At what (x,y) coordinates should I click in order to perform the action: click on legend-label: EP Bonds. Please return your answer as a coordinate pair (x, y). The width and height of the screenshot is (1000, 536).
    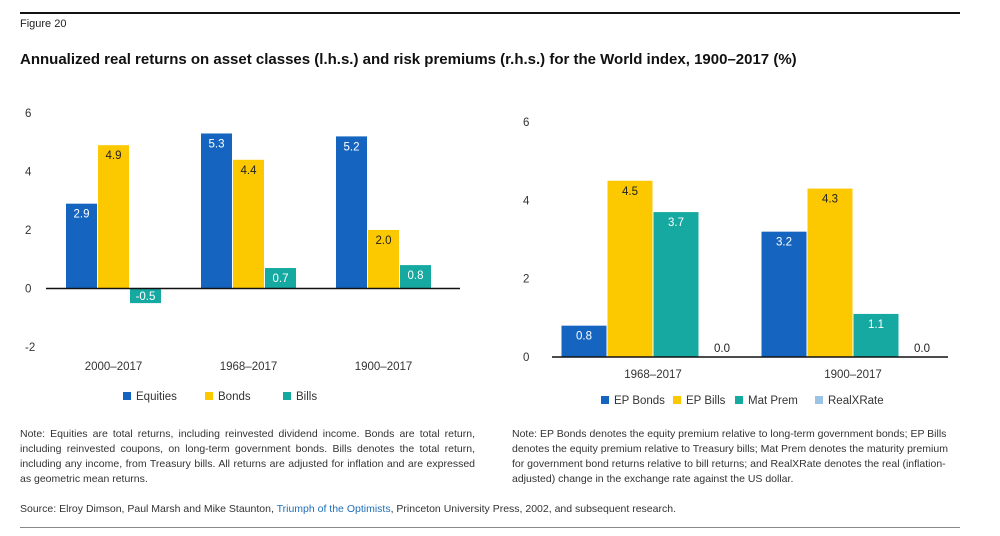
    Looking at the image, I should click on (639, 401).